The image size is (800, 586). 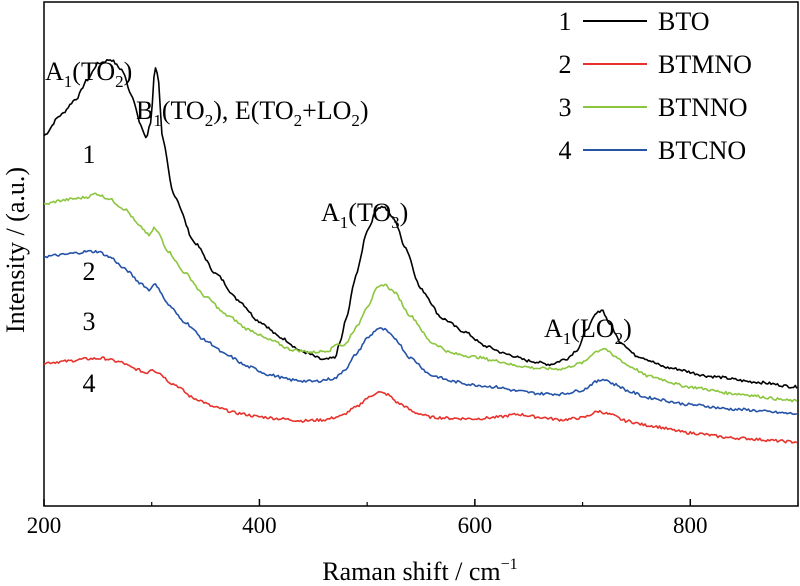 What do you see at coordinates (634, 21) in the screenshot?
I see `legend-entry-bto: 1 BTO` at bounding box center [634, 21].